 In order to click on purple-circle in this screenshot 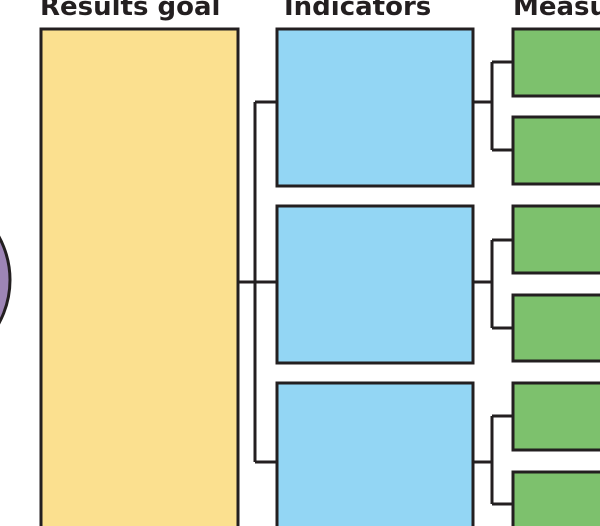, I will do `click(6, 280)`.